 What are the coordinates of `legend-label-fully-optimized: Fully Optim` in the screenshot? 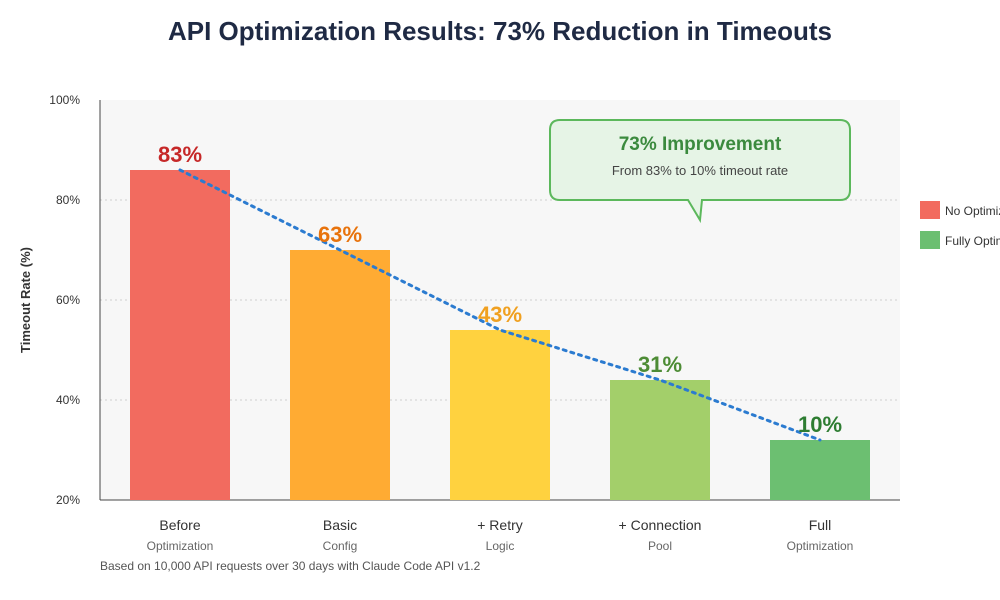 It's located at (972, 241).